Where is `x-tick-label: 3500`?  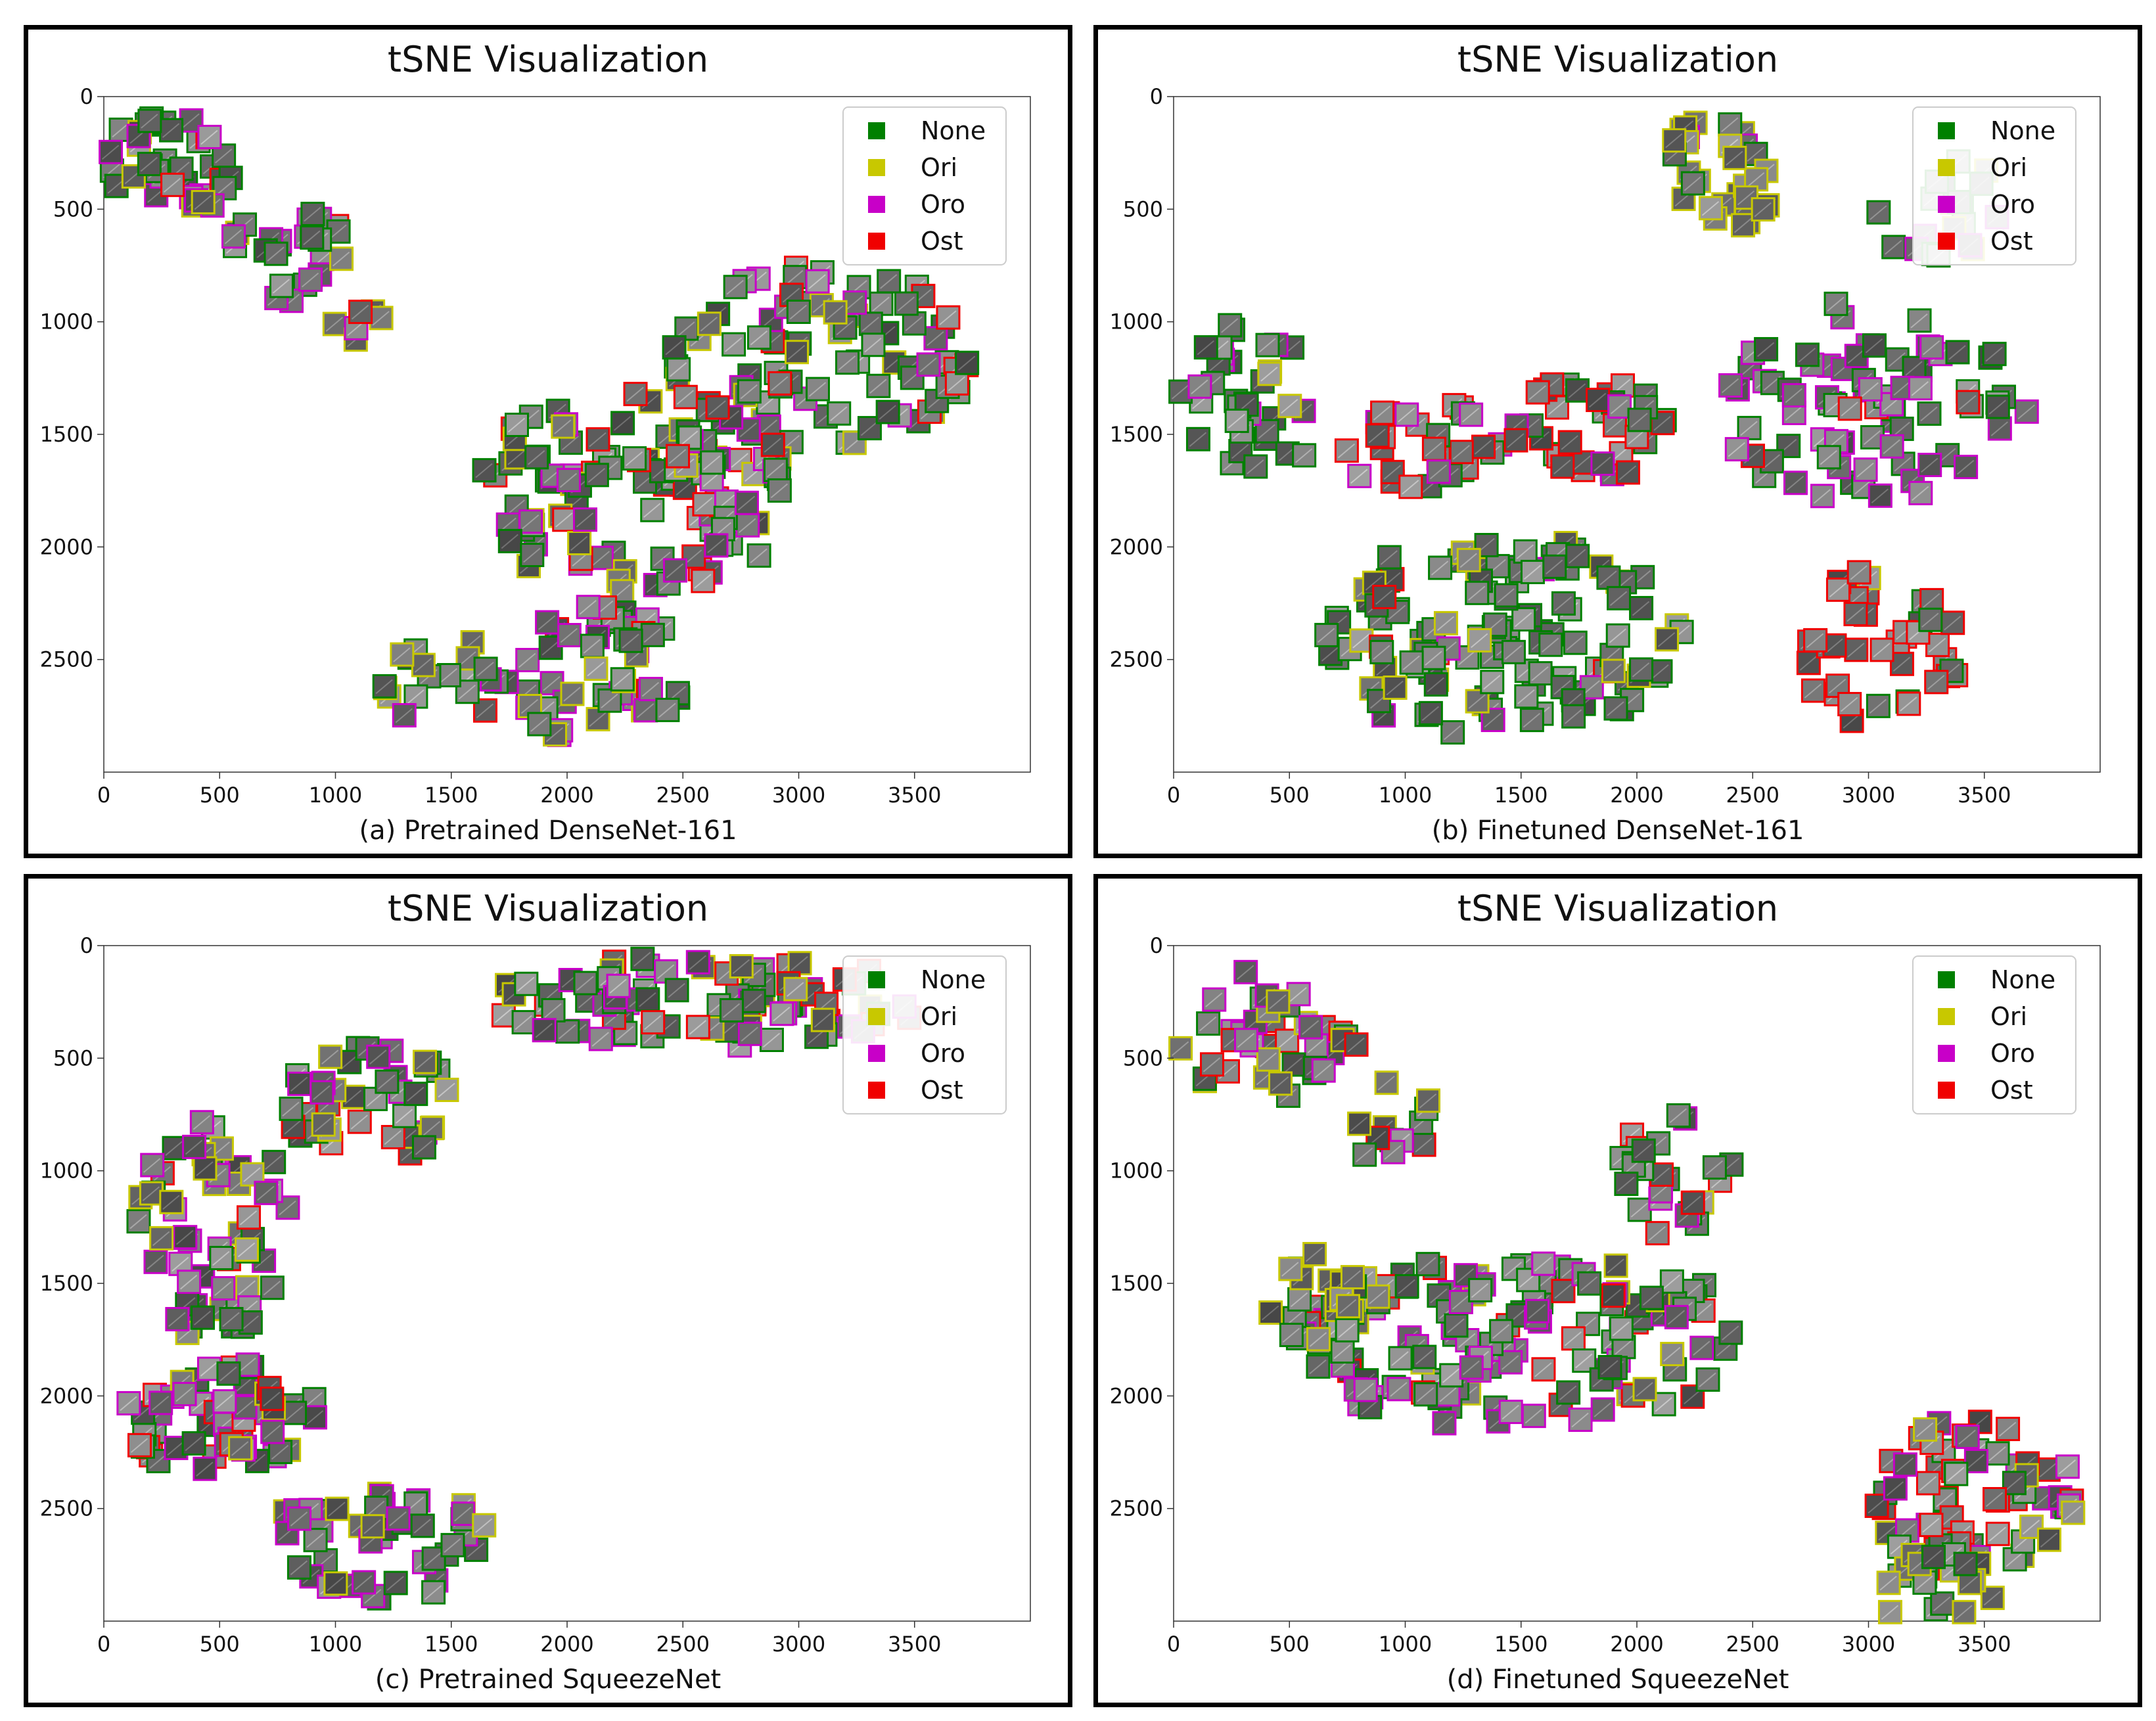 x-tick-label: 3500 is located at coordinates (914, 1645).